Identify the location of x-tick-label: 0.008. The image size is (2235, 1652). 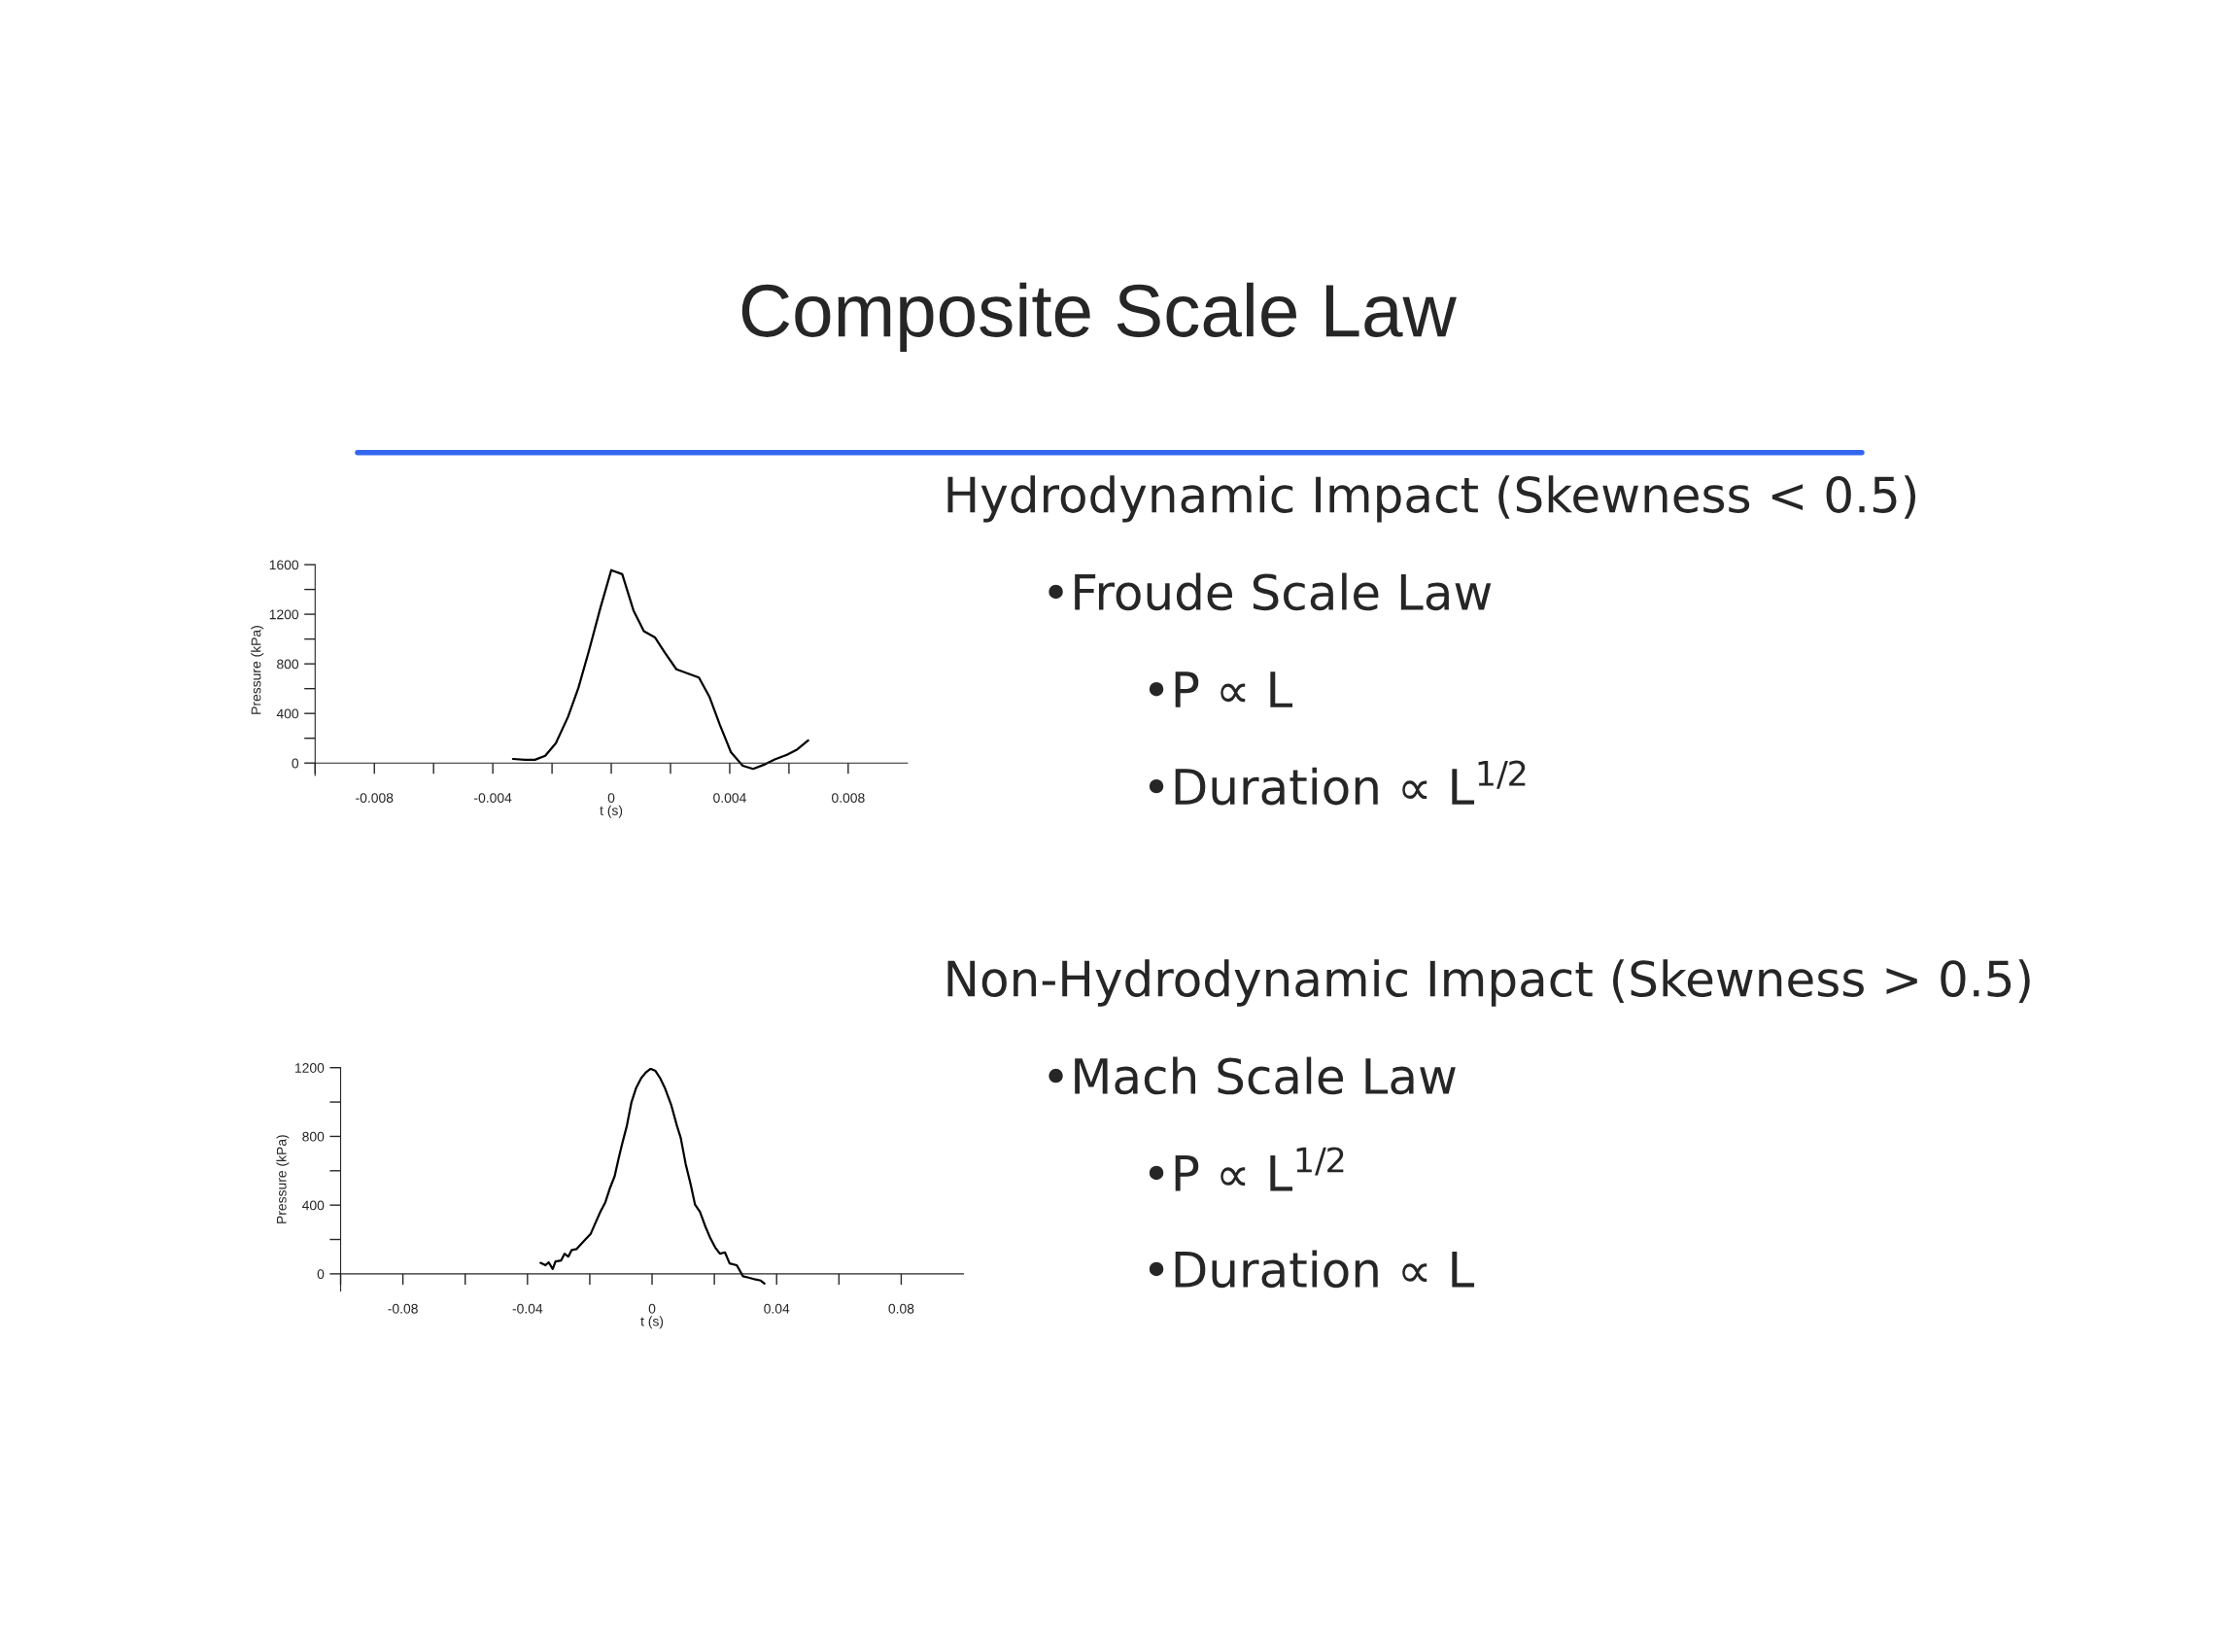
(848, 798).